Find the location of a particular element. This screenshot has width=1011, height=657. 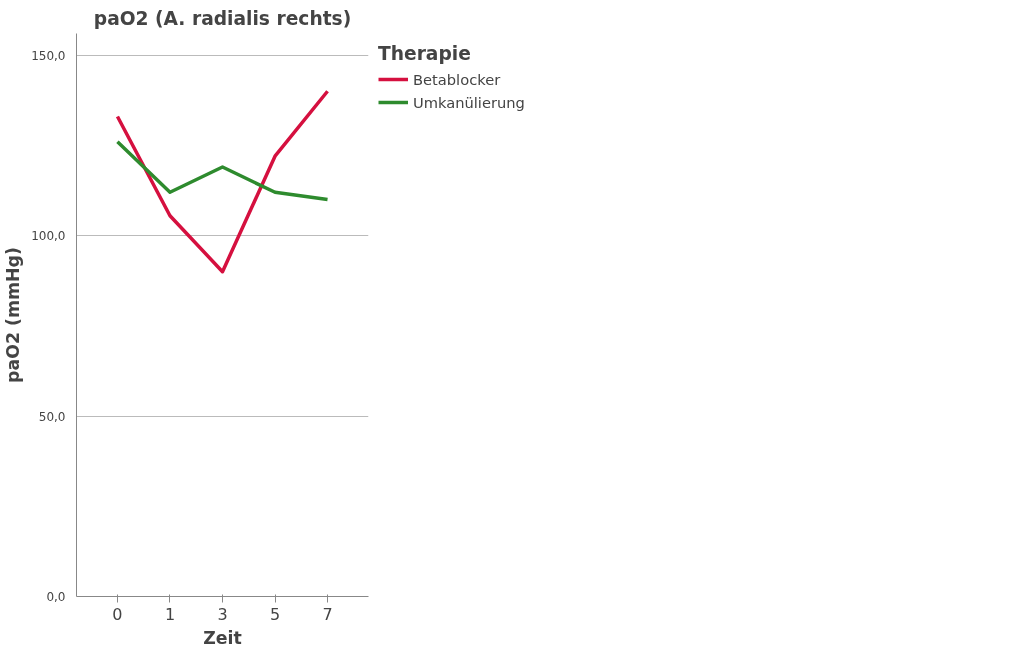

y-tick-label: 50,0 is located at coordinates (52, 416).